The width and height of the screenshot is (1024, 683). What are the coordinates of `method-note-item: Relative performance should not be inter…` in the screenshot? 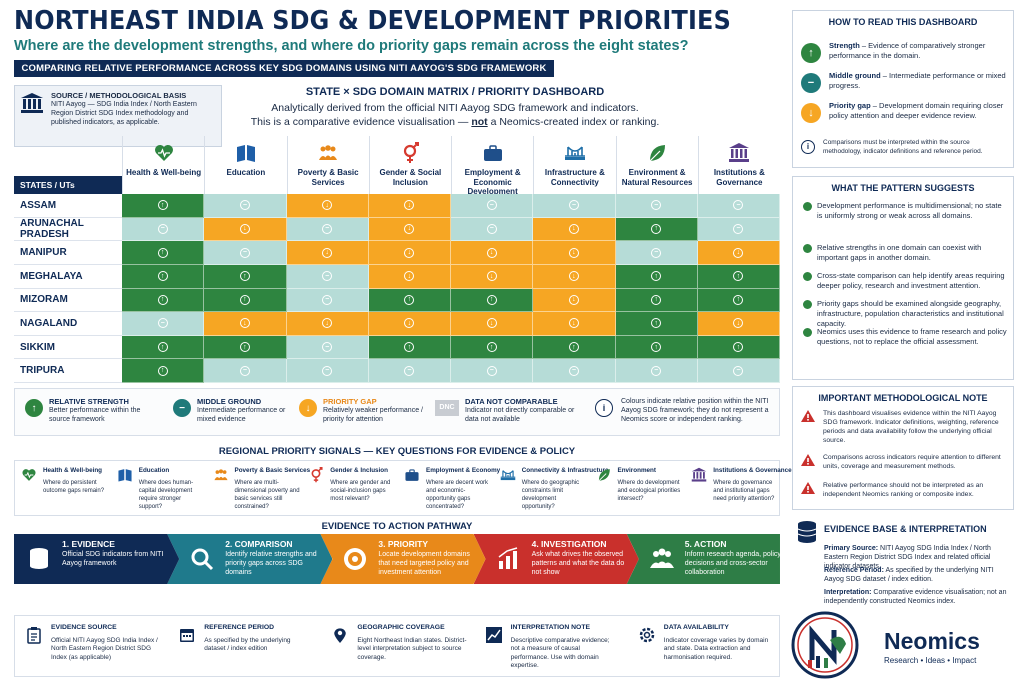 It's located at (904, 490).